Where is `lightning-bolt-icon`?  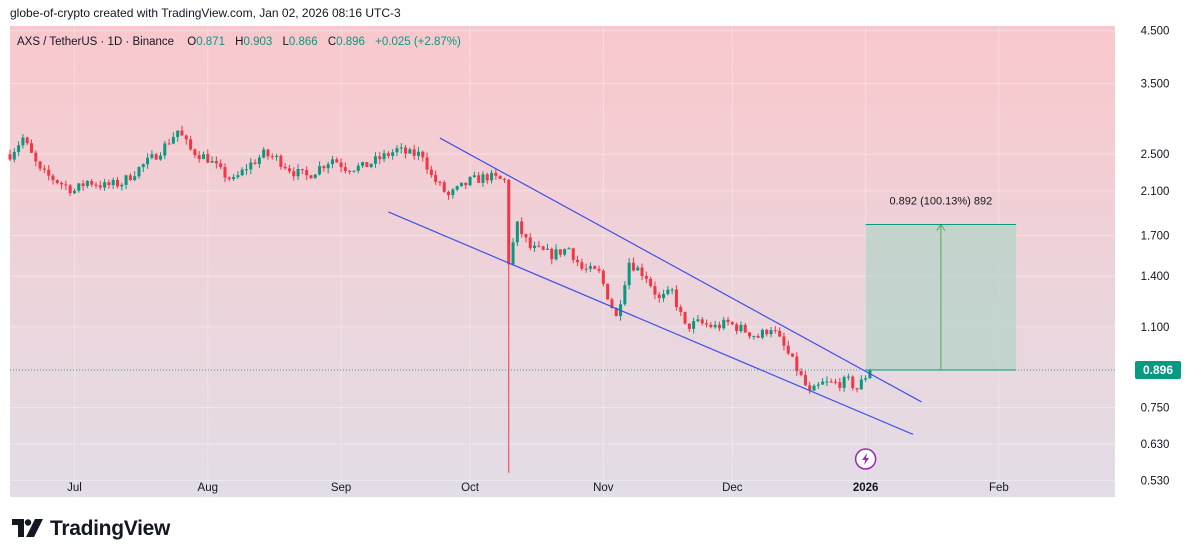
lightning-bolt-icon is located at coordinates (865, 459).